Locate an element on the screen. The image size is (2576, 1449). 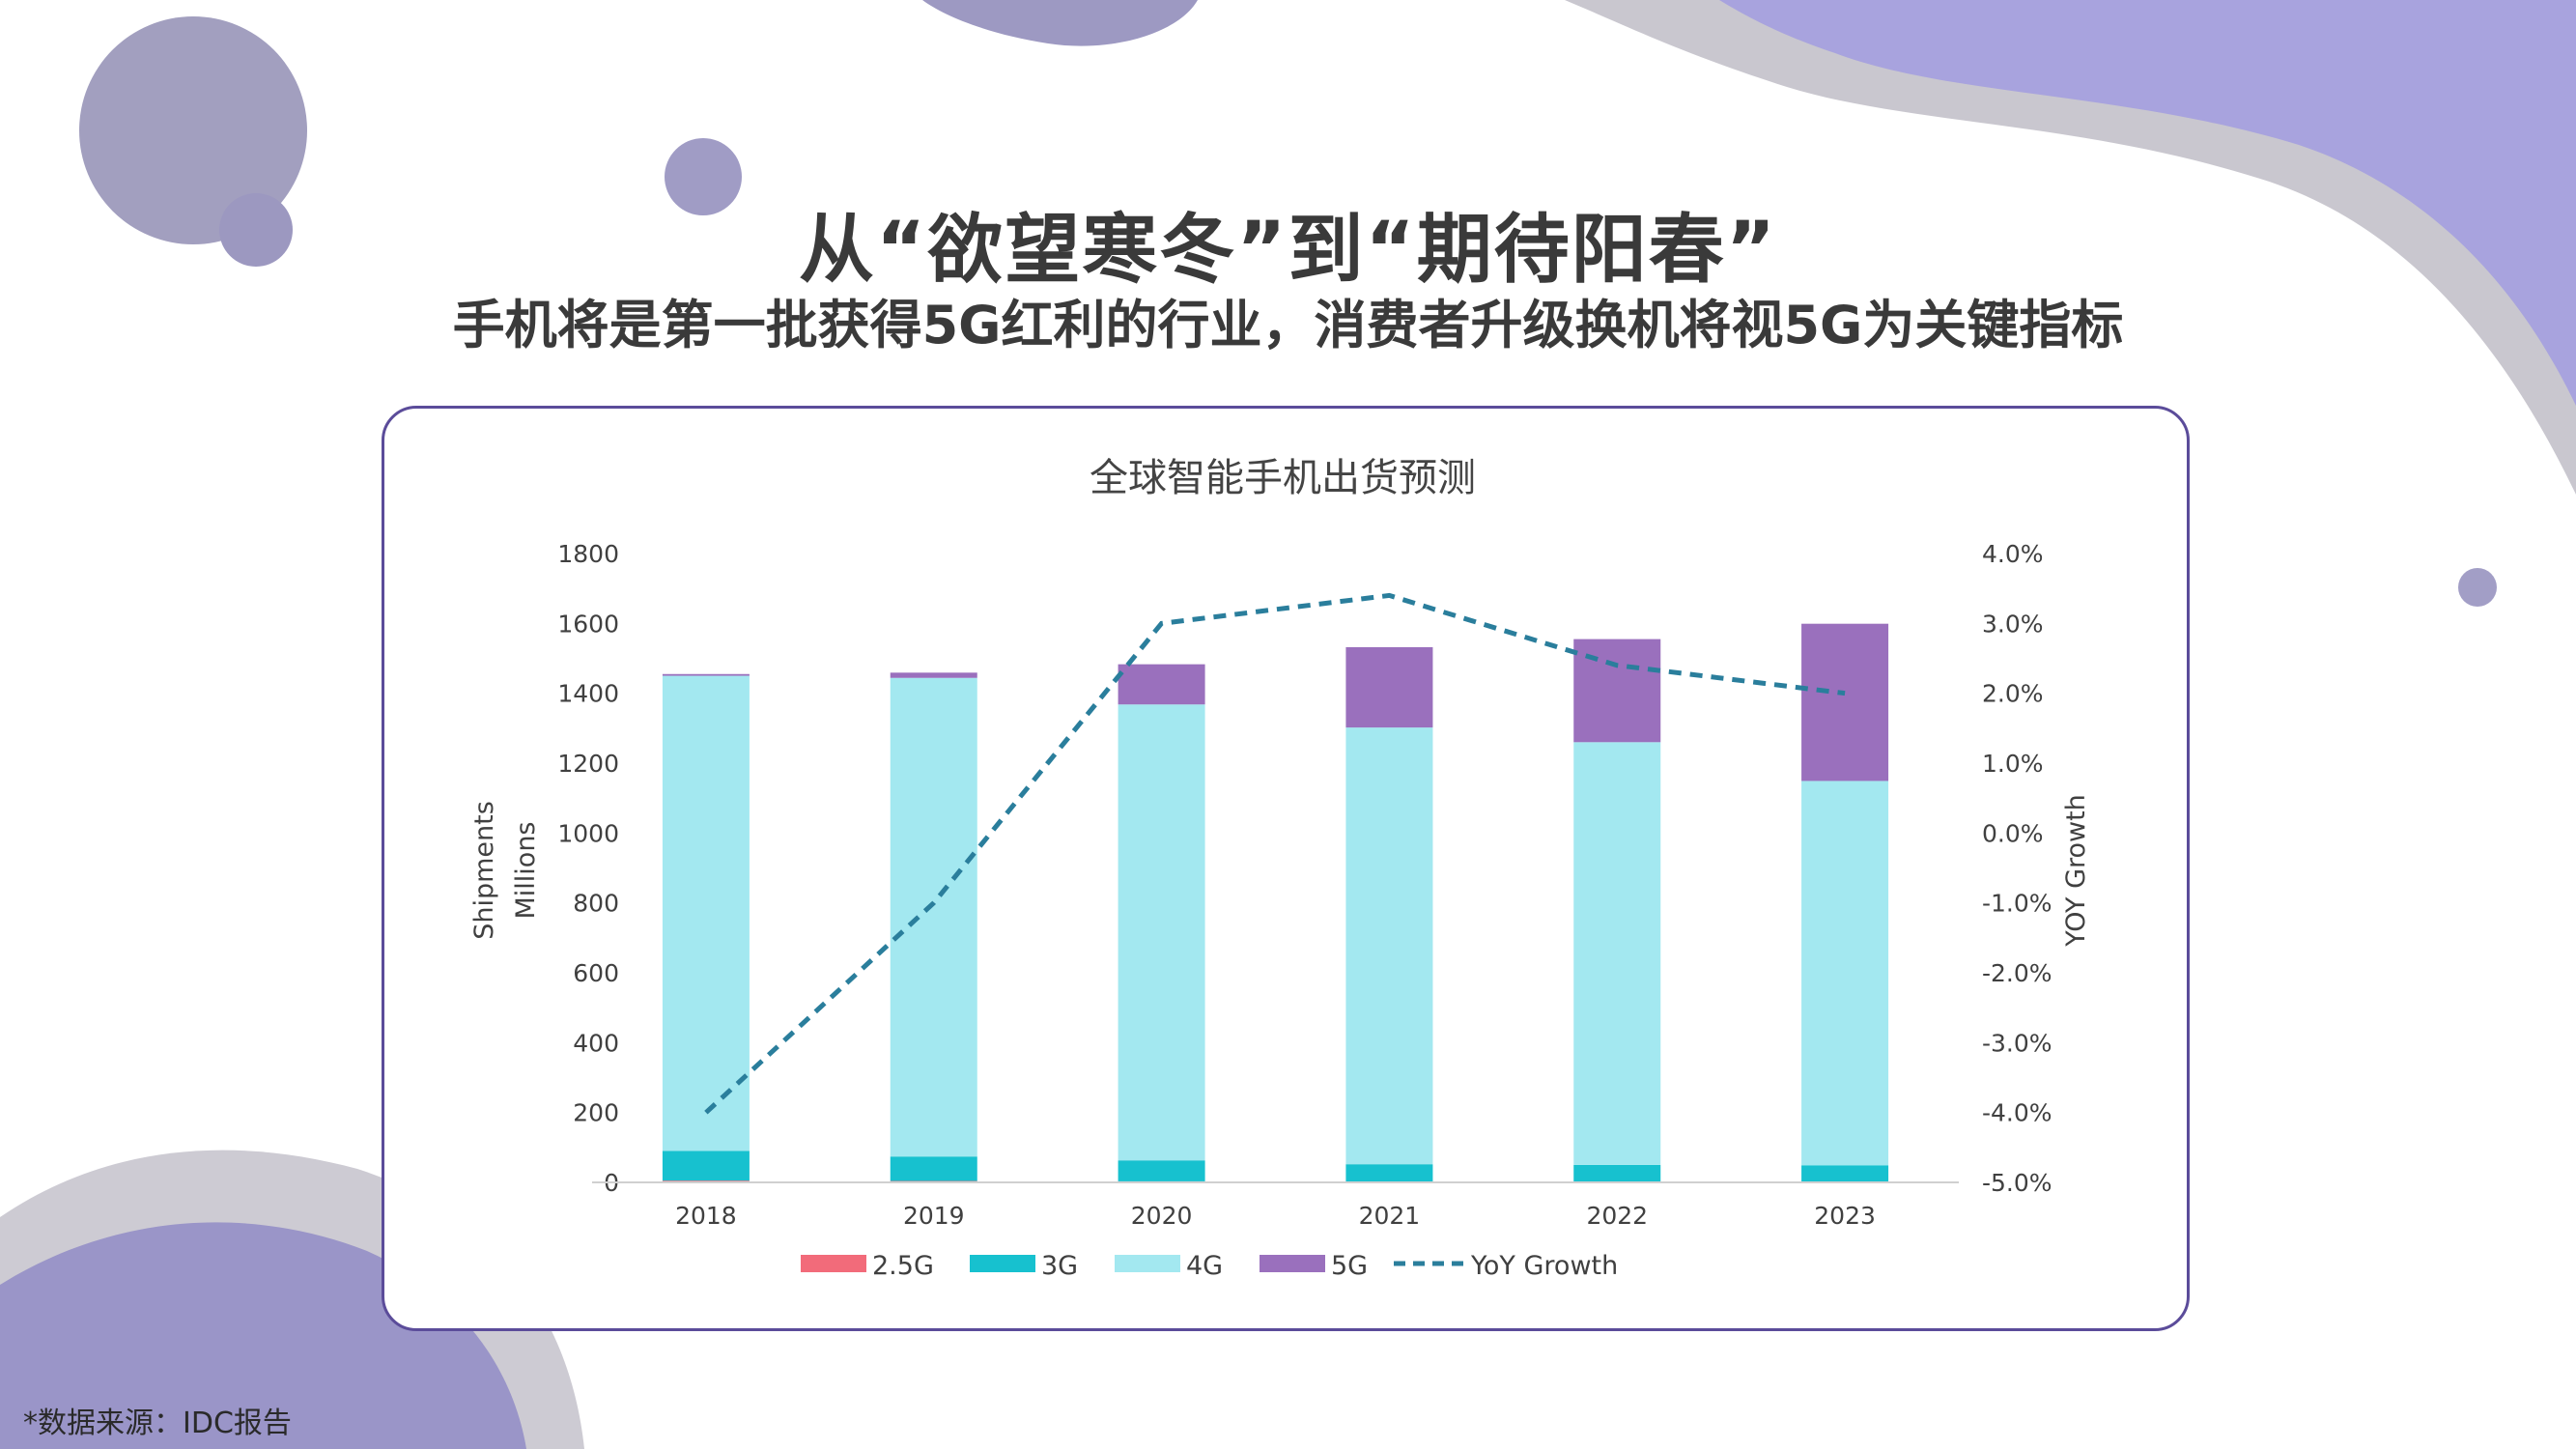
legend-3g-swatch is located at coordinates (1002, 1263).